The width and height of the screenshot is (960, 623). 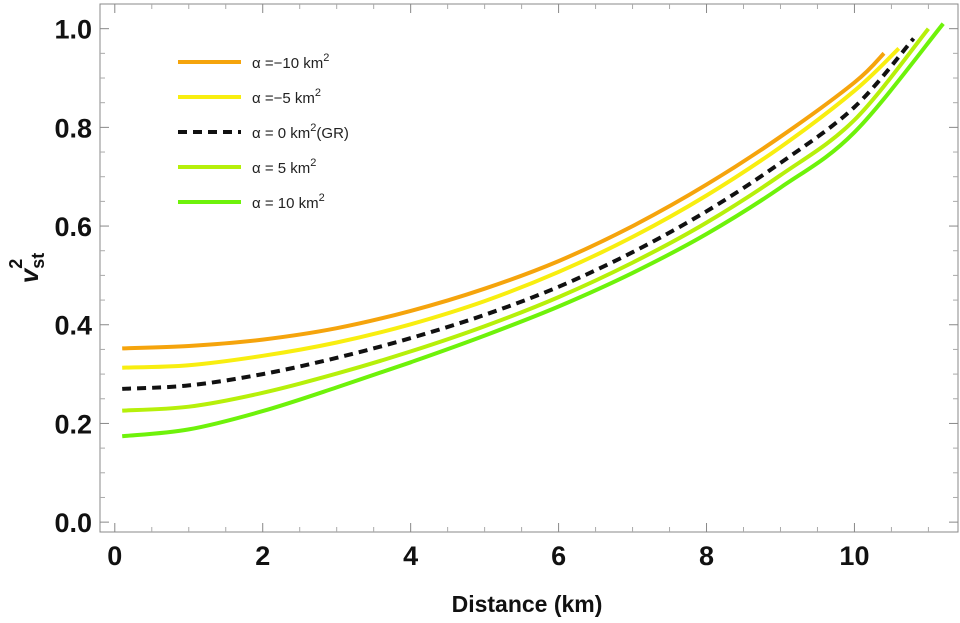 What do you see at coordinates (281, 133) in the screenshot?
I see `legend-label-text: α = 0 km` at bounding box center [281, 133].